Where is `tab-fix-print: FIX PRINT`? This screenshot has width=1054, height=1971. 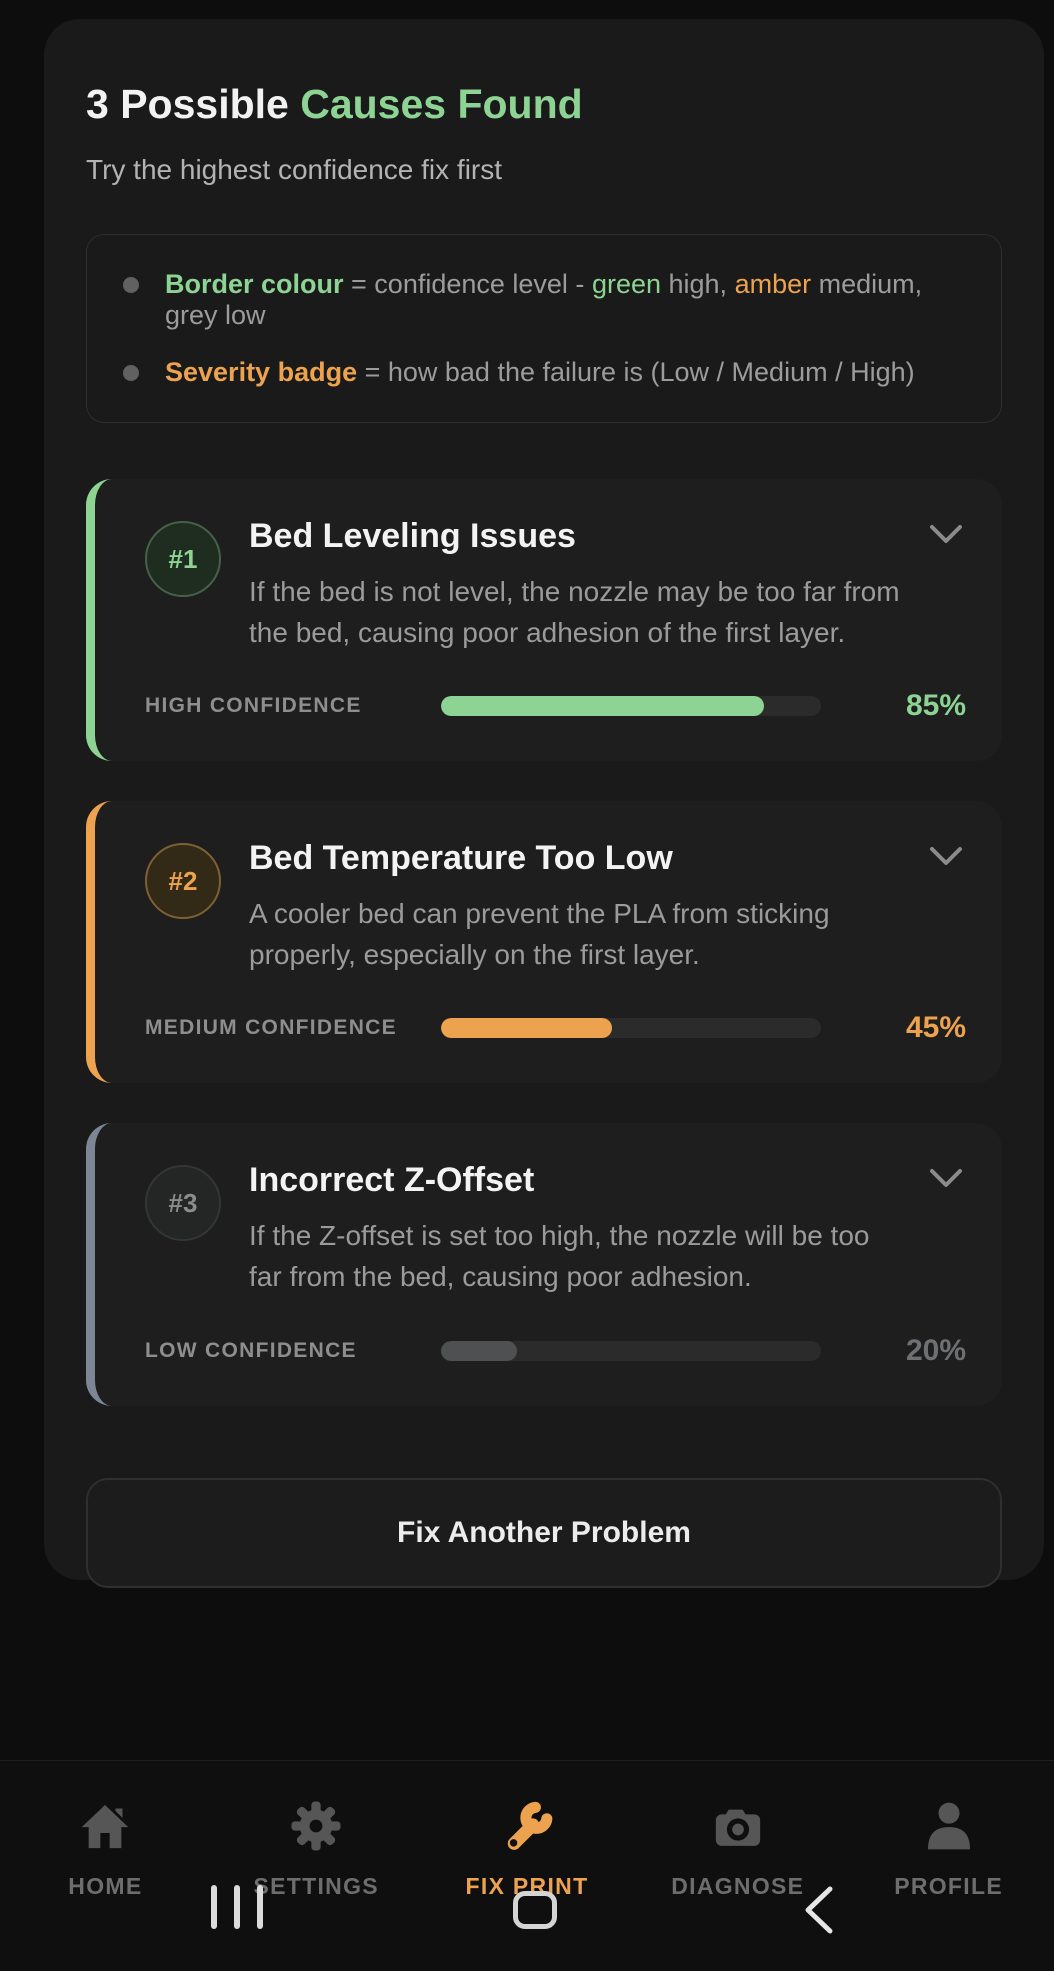 tab-fix-print: FIX PRINT is located at coordinates (527, 1884).